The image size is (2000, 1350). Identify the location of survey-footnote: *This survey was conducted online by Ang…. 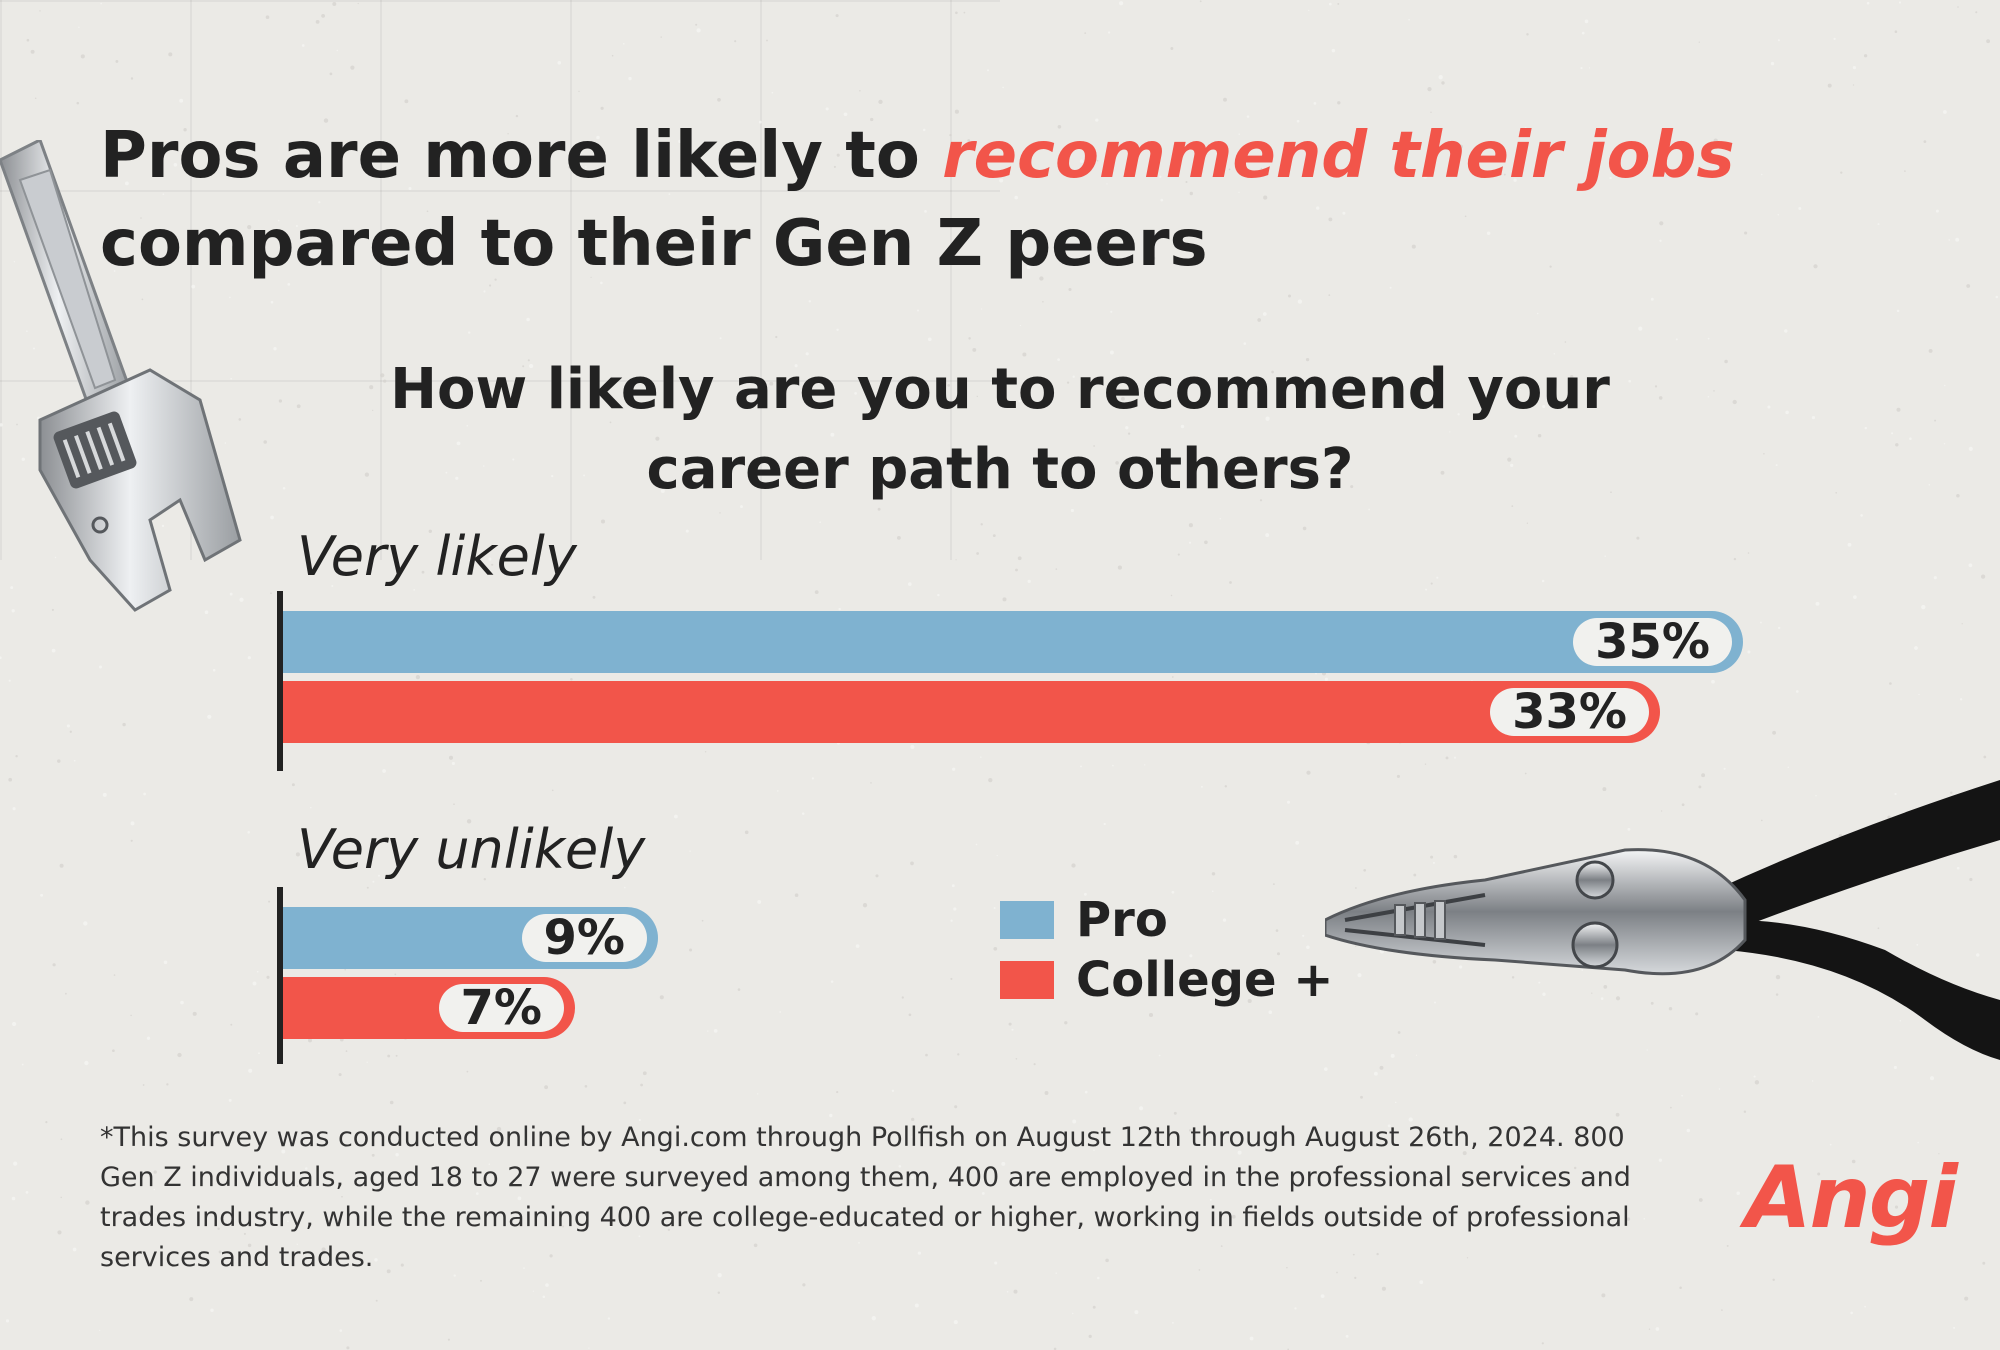
(865, 1197).